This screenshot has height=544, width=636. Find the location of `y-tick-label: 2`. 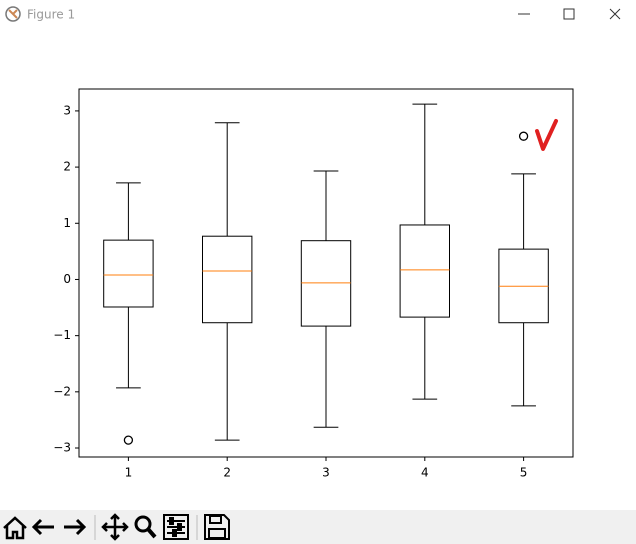

y-tick-label: 2 is located at coordinates (67, 167).